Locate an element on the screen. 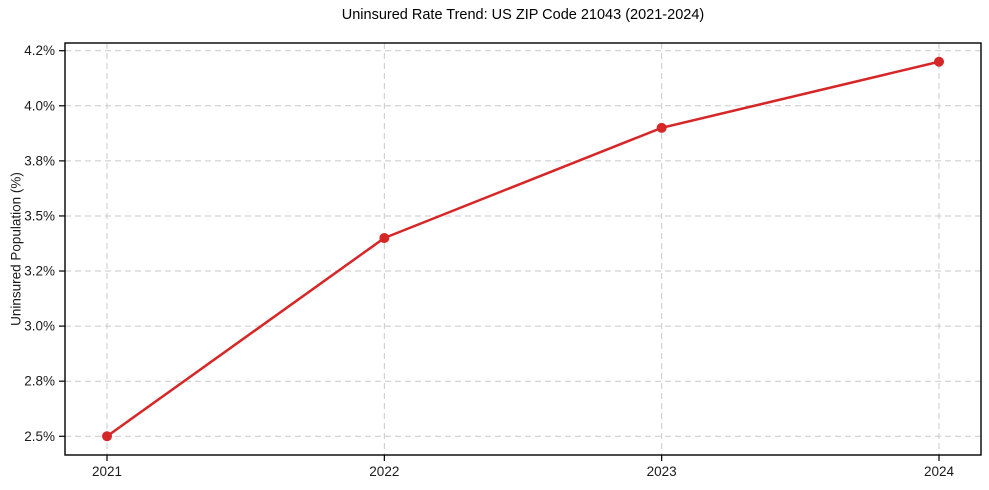 This screenshot has width=989, height=490. y-tick-label: 4.0% is located at coordinates (39, 105).